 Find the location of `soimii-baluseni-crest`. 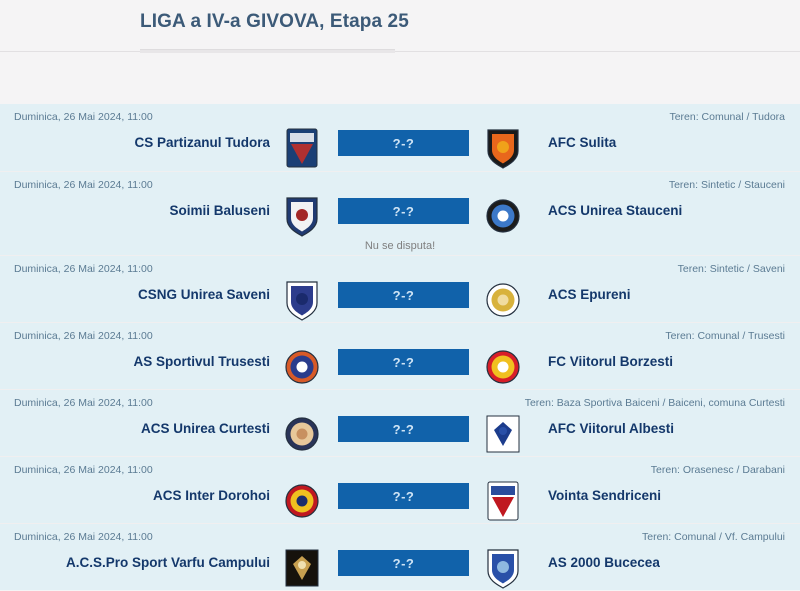

soimii-baluseni-crest is located at coordinates (302, 216).